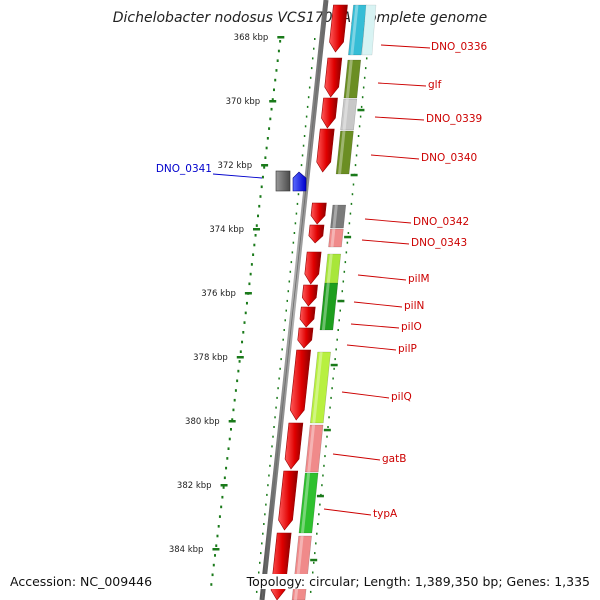  What do you see at coordinates (194, 486) in the screenshot?
I see `scale-label: 382 kbp` at bounding box center [194, 486].